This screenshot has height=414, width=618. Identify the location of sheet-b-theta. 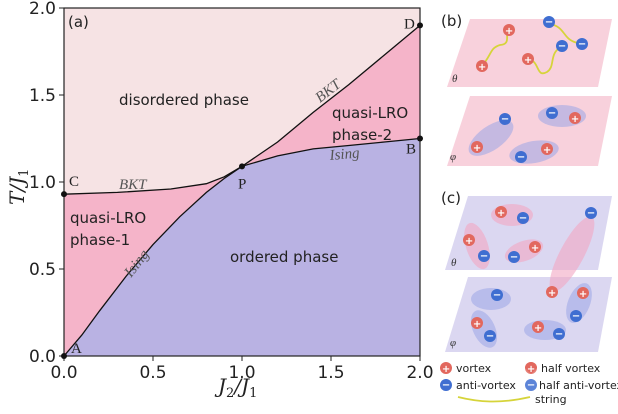
(529, 53).